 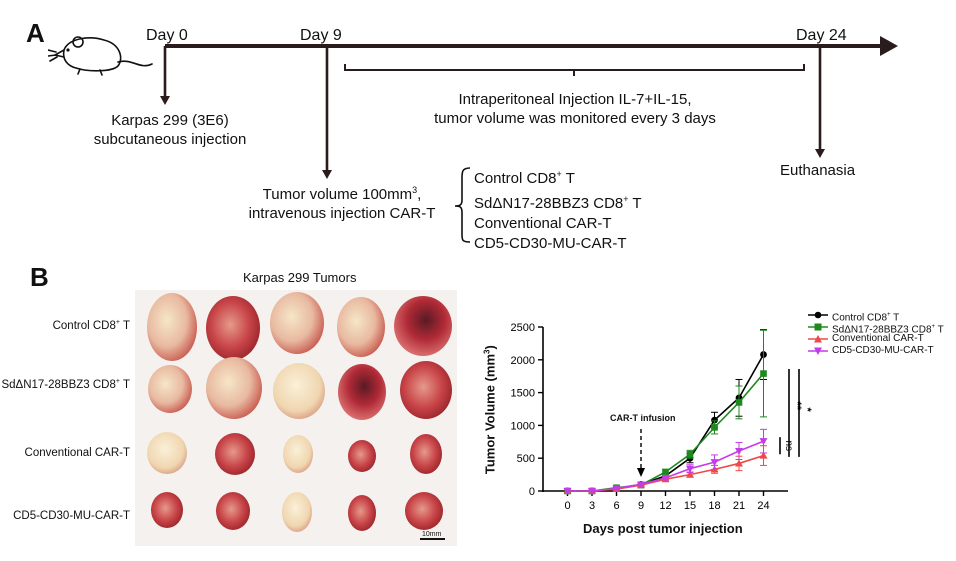 What do you see at coordinates (526, 459) in the screenshot?
I see `y-tick-label: 500` at bounding box center [526, 459].